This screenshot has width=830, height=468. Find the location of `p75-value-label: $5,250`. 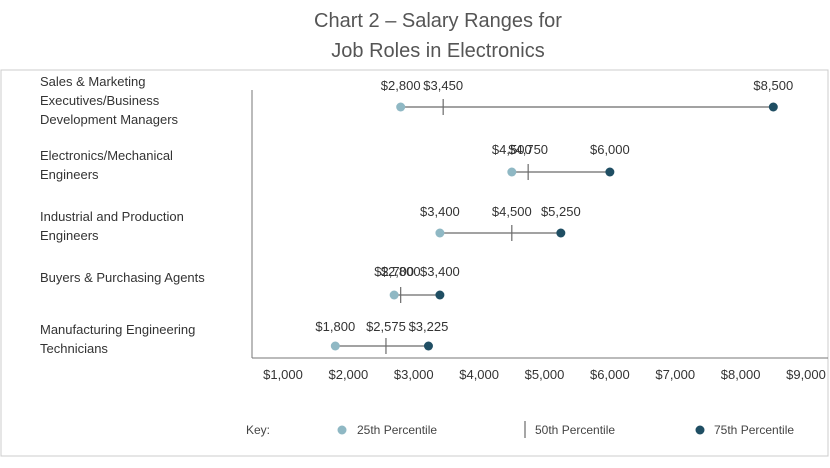

p75-value-label: $5,250 is located at coordinates (561, 211).